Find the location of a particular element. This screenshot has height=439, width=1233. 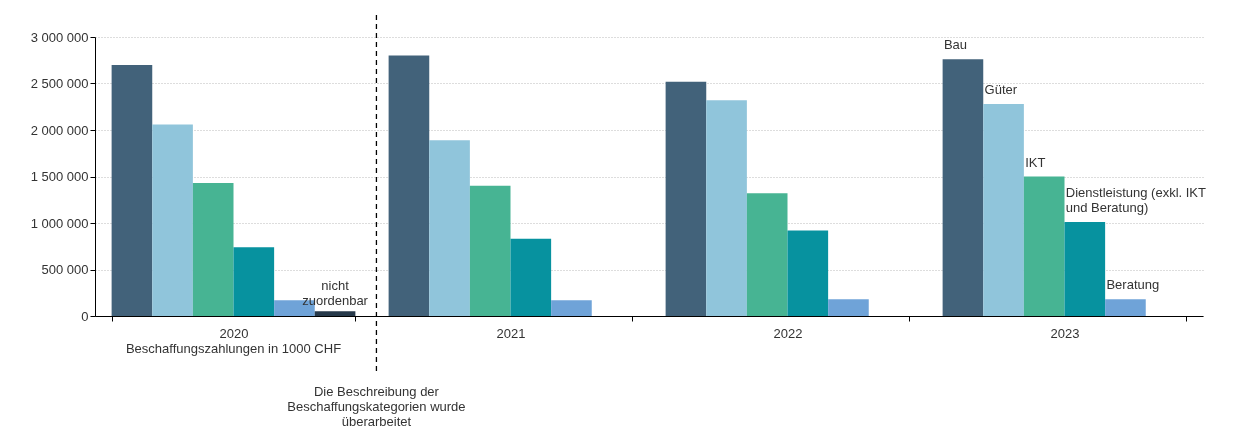

y-tick-label: 2 500 000 is located at coordinates (59, 83).